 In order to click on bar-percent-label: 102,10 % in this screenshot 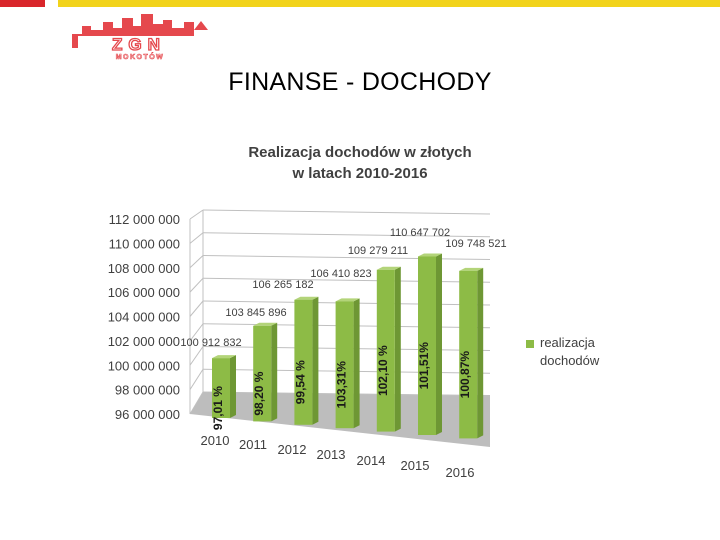, I will do `click(383, 370)`.